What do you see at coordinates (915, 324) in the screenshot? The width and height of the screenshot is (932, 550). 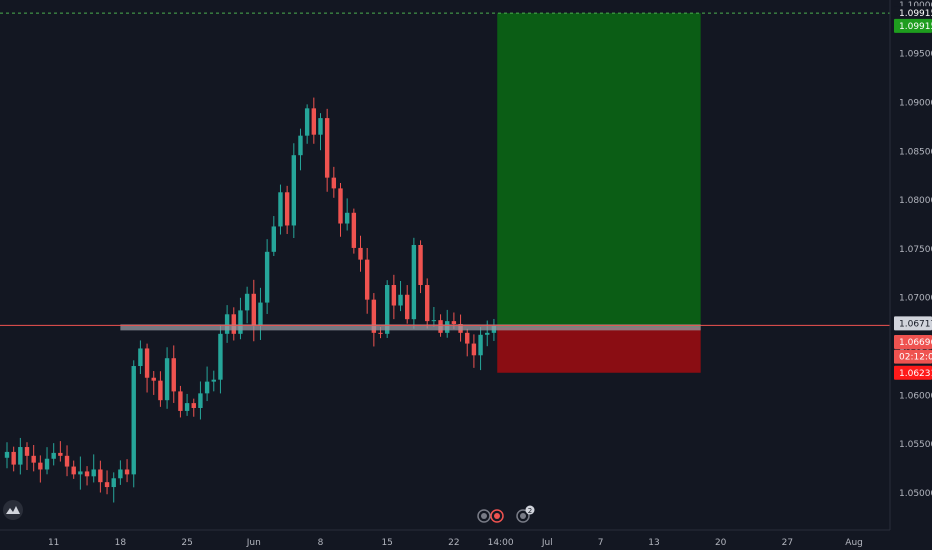 I see `current-price-tag: 1.06717` at bounding box center [915, 324].